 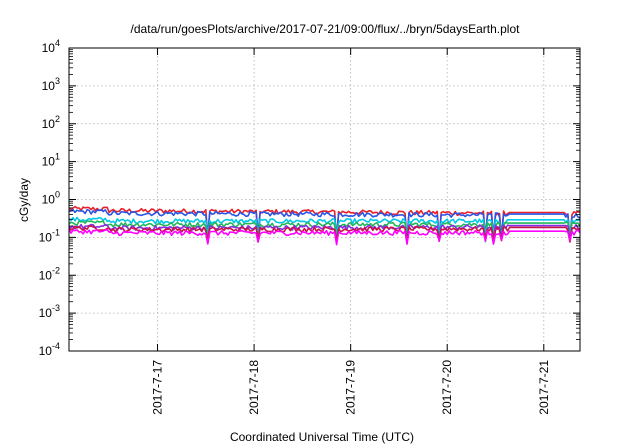 I want to click on y-tick-label: 10⁻³, so click(x=49, y=311).